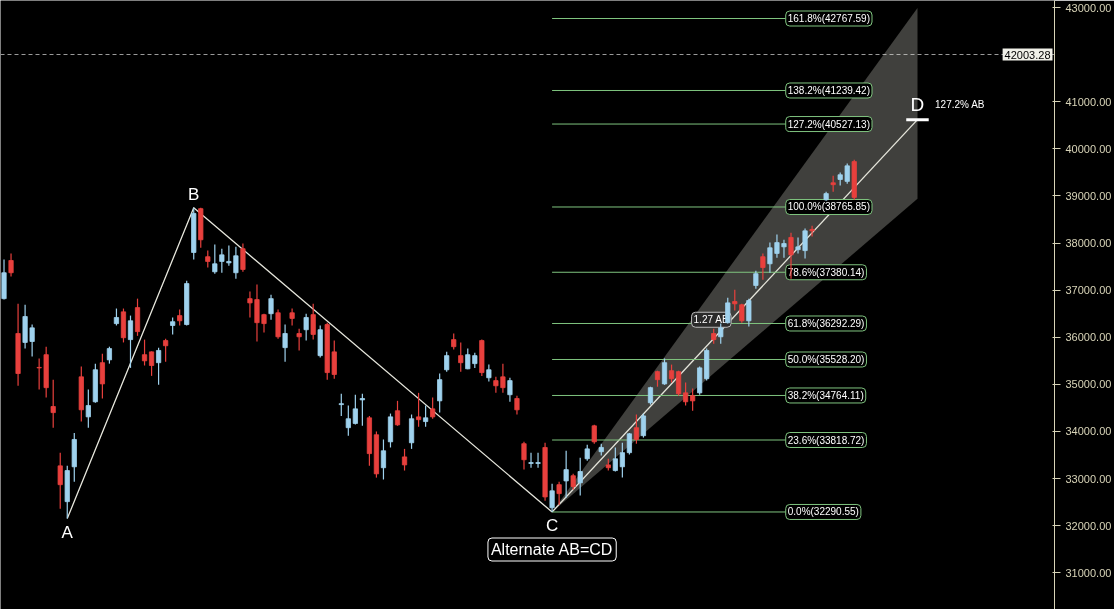  What do you see at coordinates (960, 104) in the screenshot?
I see `annotation: 127.2% AB` at bounding box center [960, 104].